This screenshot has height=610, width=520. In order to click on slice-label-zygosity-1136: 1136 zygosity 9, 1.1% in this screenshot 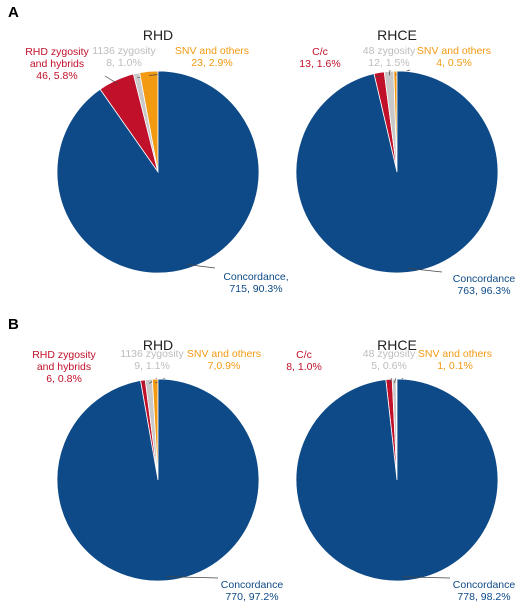, I will do `click(152, 360)`.